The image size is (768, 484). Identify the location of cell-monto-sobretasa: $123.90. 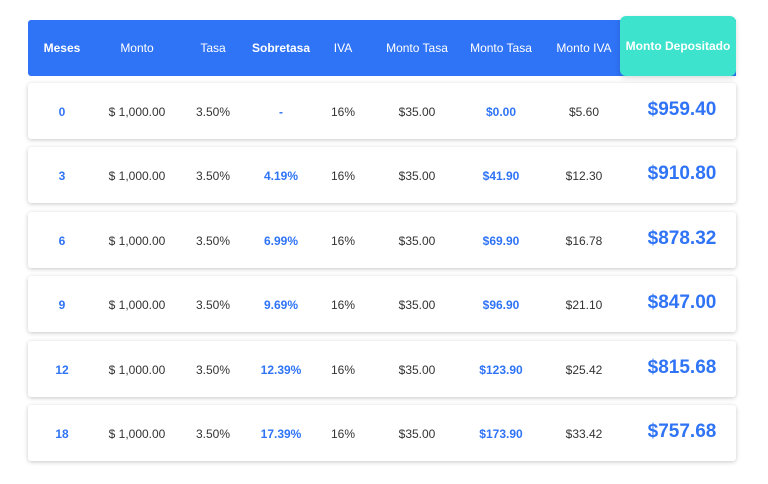
(501, 370).